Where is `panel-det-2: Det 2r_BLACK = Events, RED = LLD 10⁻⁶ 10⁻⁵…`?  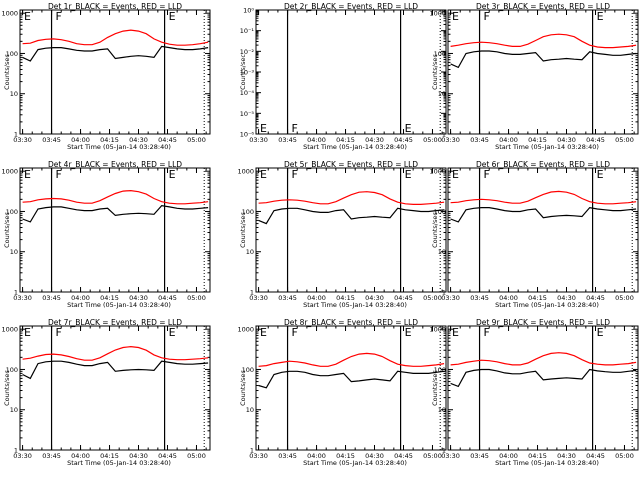
panel-det-2: Det 2r_BLACK = Events, RED = LLD 10⁻⁶ 10⁻⁵… is located at coordinates (343, 76).